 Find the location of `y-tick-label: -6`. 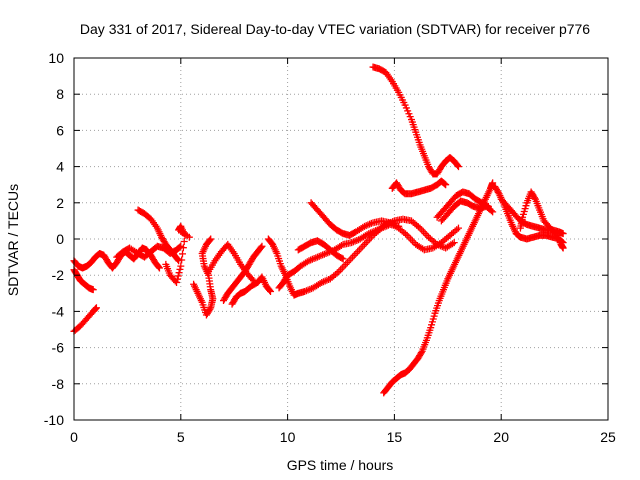

y-tick-label: -6 is located at coordinates (58, 348).